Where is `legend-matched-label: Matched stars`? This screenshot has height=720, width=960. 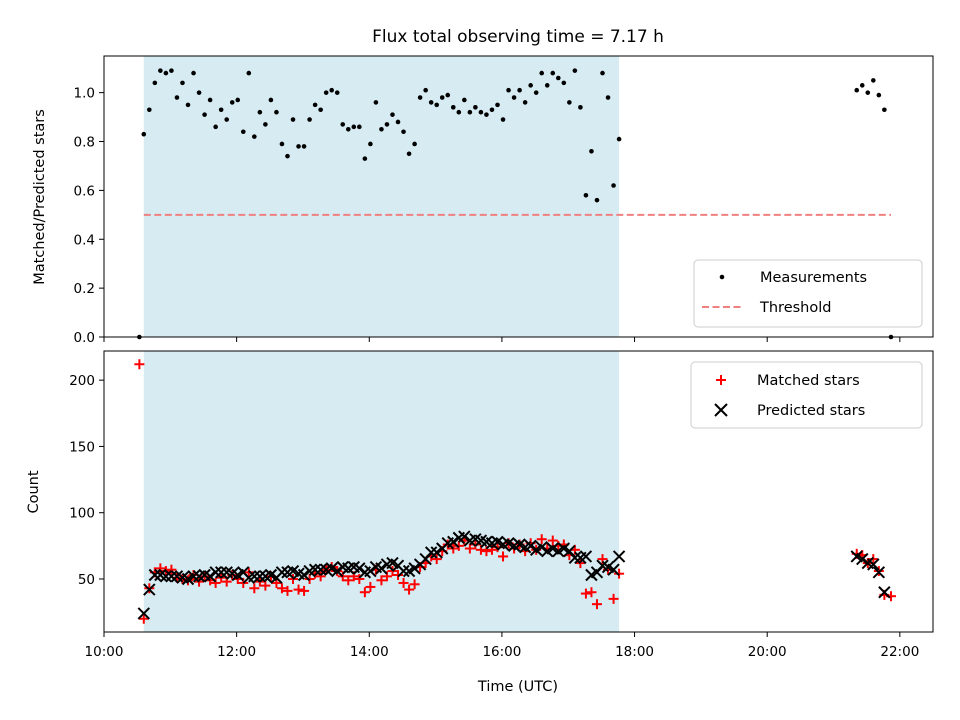
legend-matched-label: Matched stars is located at coordinates (808, 381).